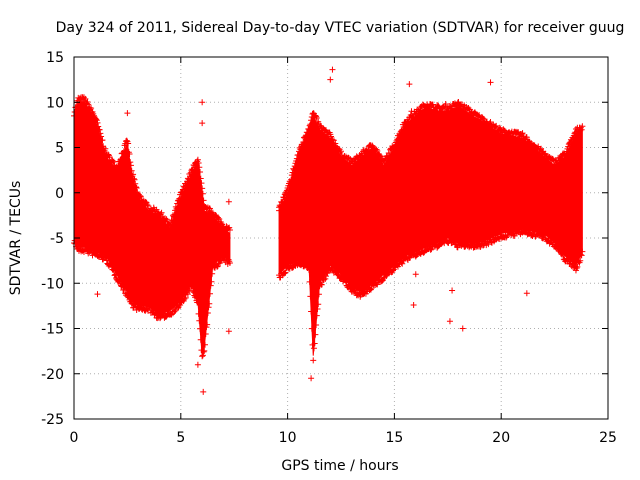  I want to click on x-tick-label: 20, so click(501, 438).